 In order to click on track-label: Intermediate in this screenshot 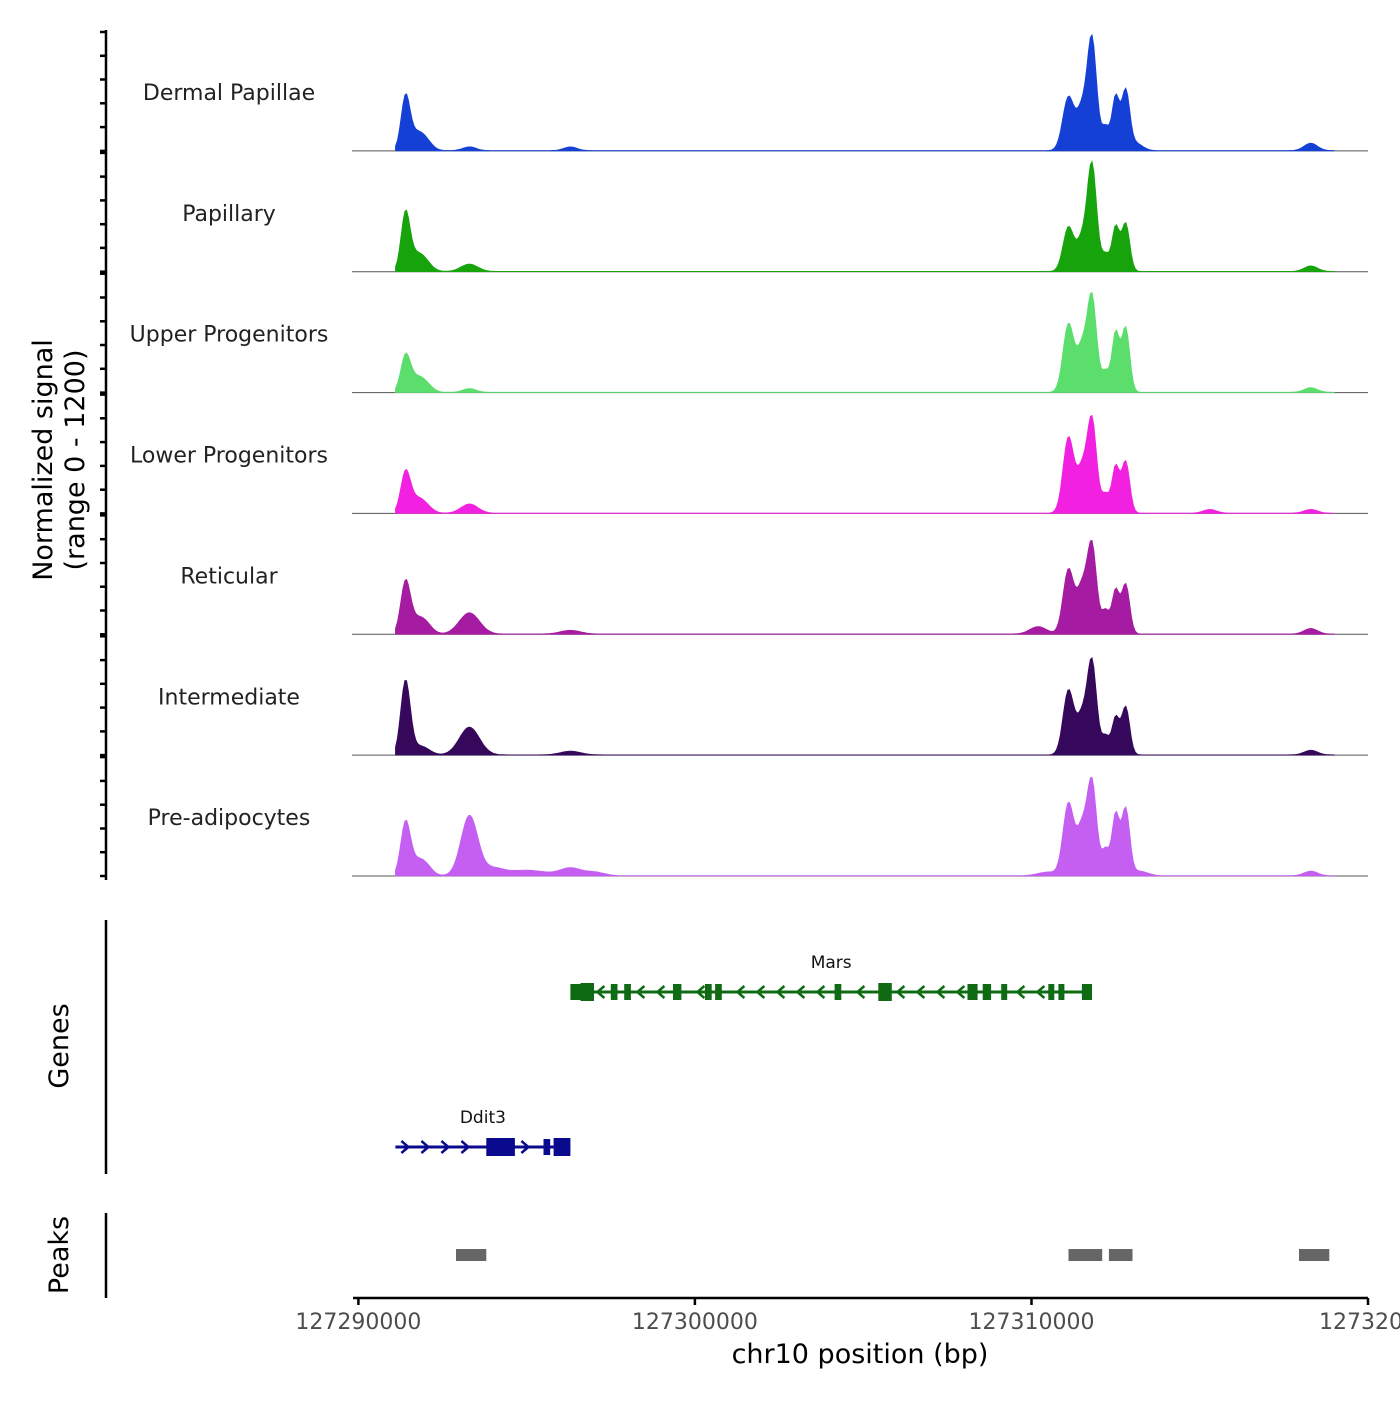, I will do `click(229, 697)`.